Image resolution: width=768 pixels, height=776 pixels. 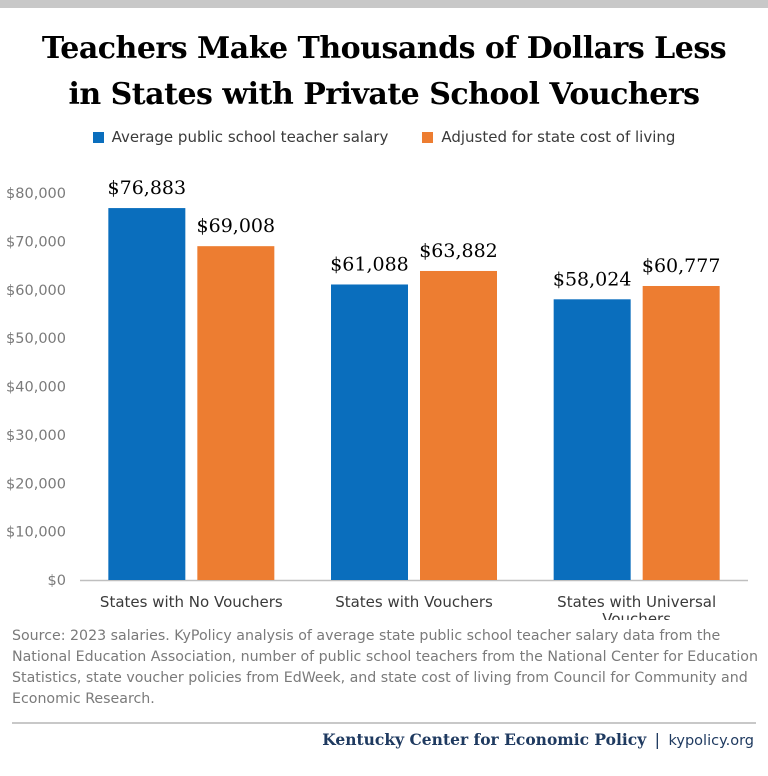 What do you see at coordinates (57, 581) in the screenshot?
I see `y-tick-label: $0` at bounding box center [57, 581].